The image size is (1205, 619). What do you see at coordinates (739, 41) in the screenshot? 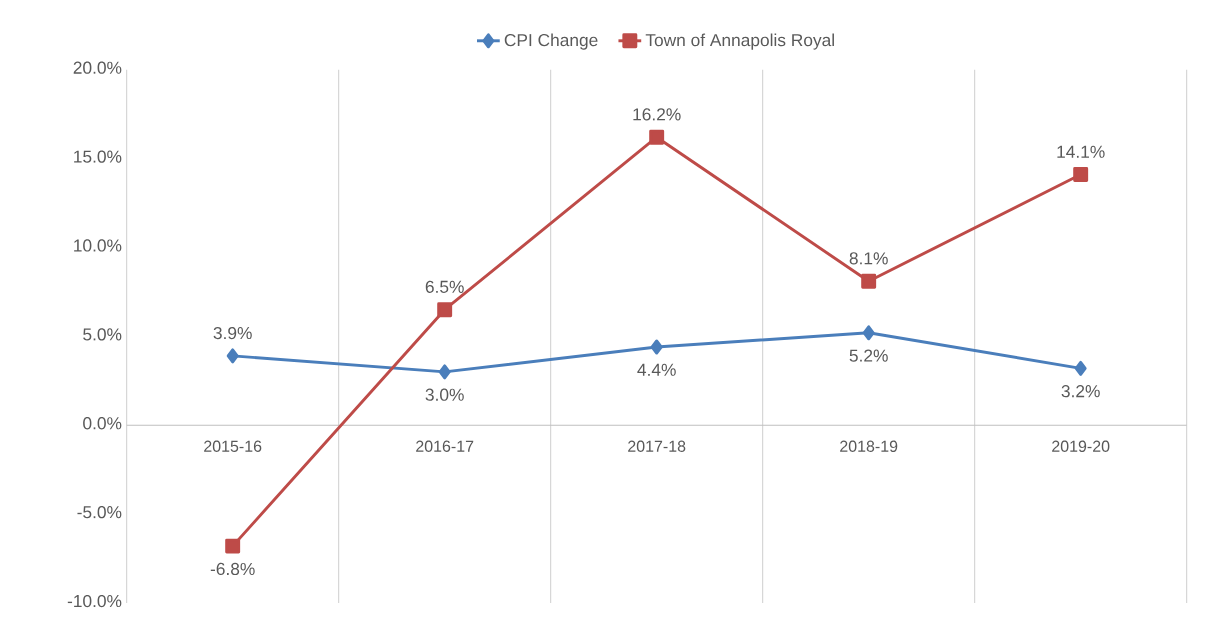
I see `legend-label: Town of Annapolis Royal` at bounding box center [739, 41].